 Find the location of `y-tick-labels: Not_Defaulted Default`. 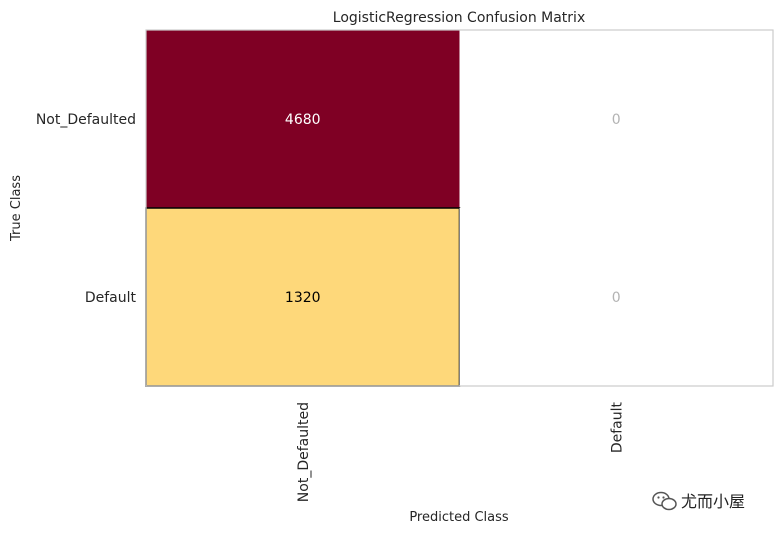

y-tick-labels: Not_Defaulted Default is located at coordinates (86, 209).